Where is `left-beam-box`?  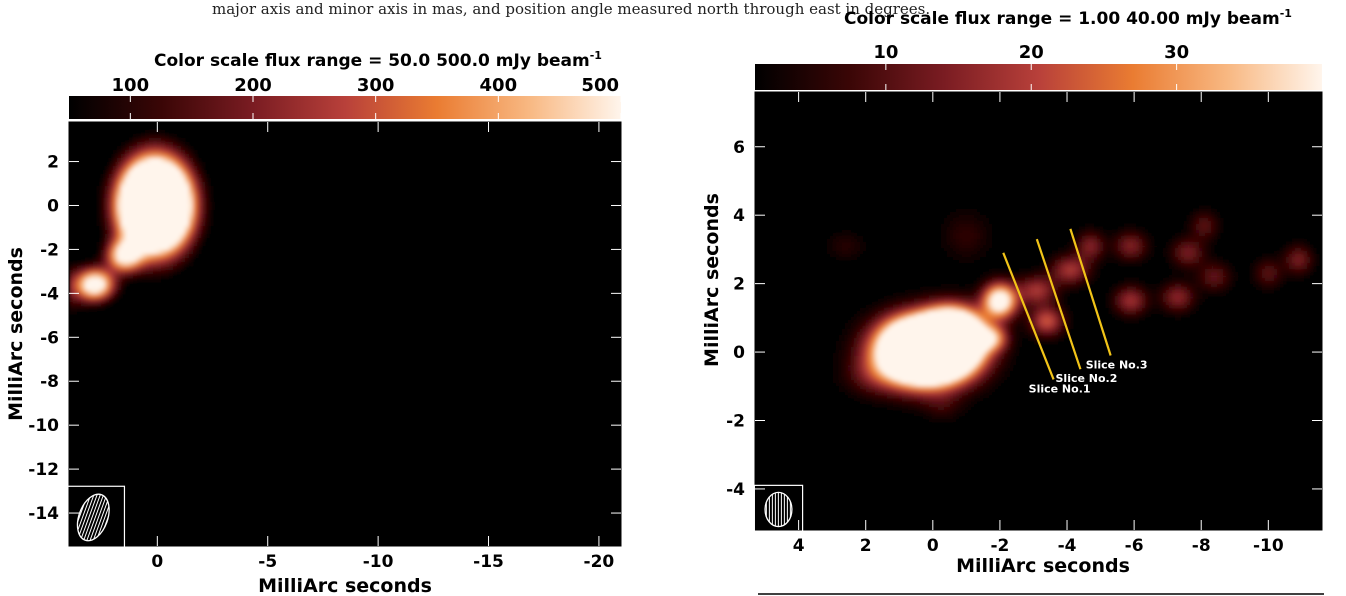 left-beam-box is located at coordinates (93, 517).